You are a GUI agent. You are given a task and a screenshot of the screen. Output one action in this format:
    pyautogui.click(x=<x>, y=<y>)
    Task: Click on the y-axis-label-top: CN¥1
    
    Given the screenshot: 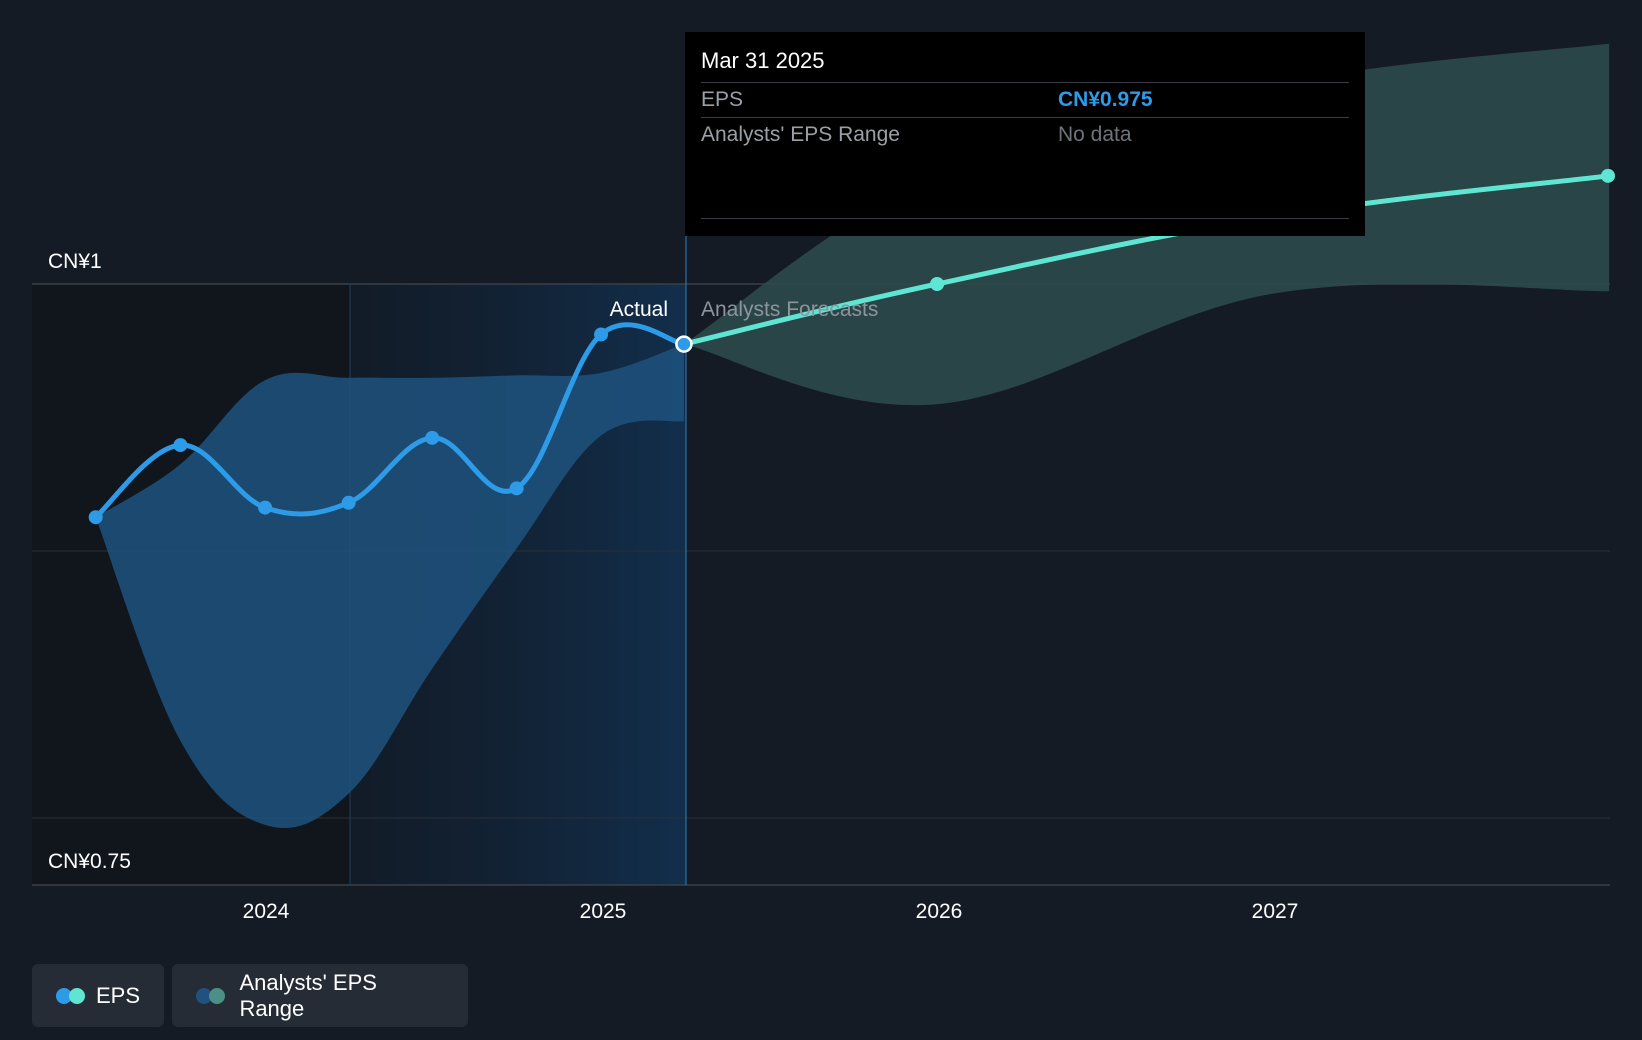 What is the action you would take?
    pyautogui.click(x=75, y=261)
    